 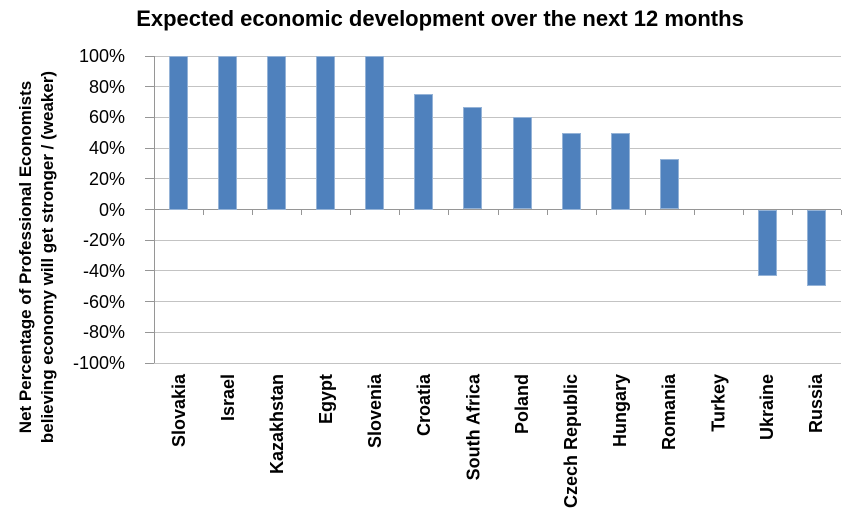 What do you see at coordinates (227, 398) in the screenshot?
I see `x-category-label-israel: Israel` at bounding box center [227, 398].